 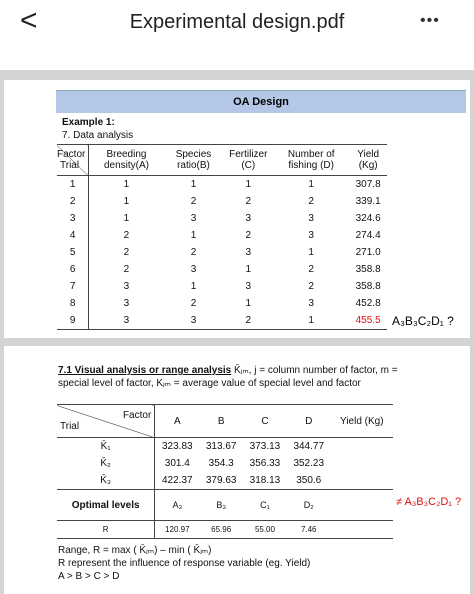 I want to click on cell: K̄₃, so click(x=106, y=481).